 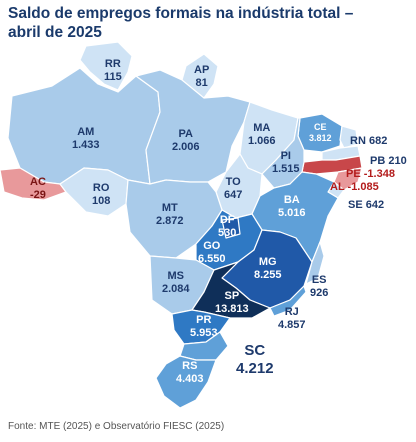 What do you see at coordinates (186, 147) in the screenshot?
I see `label-value: 2.006` at bounding box center [186, 147].